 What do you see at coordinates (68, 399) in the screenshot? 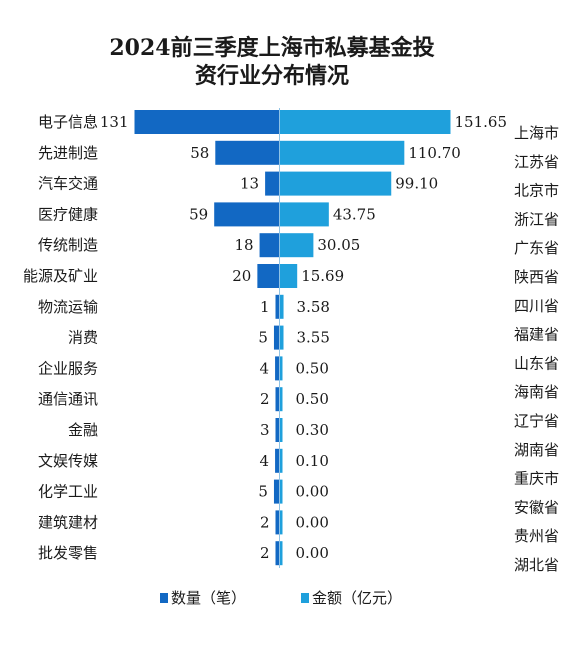
I see `category-label: 通信通讯` at bounding box center [68, 399].